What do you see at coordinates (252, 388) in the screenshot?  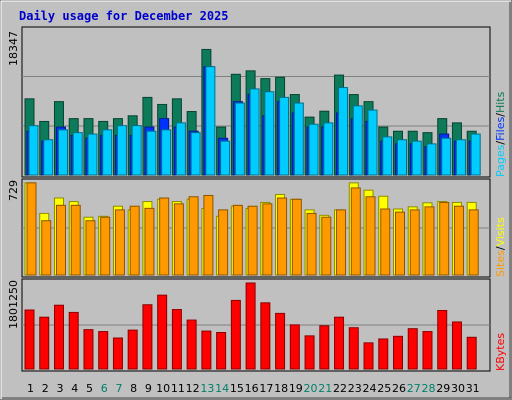 I see `day-label: 16` at bounding box center [252, 388].